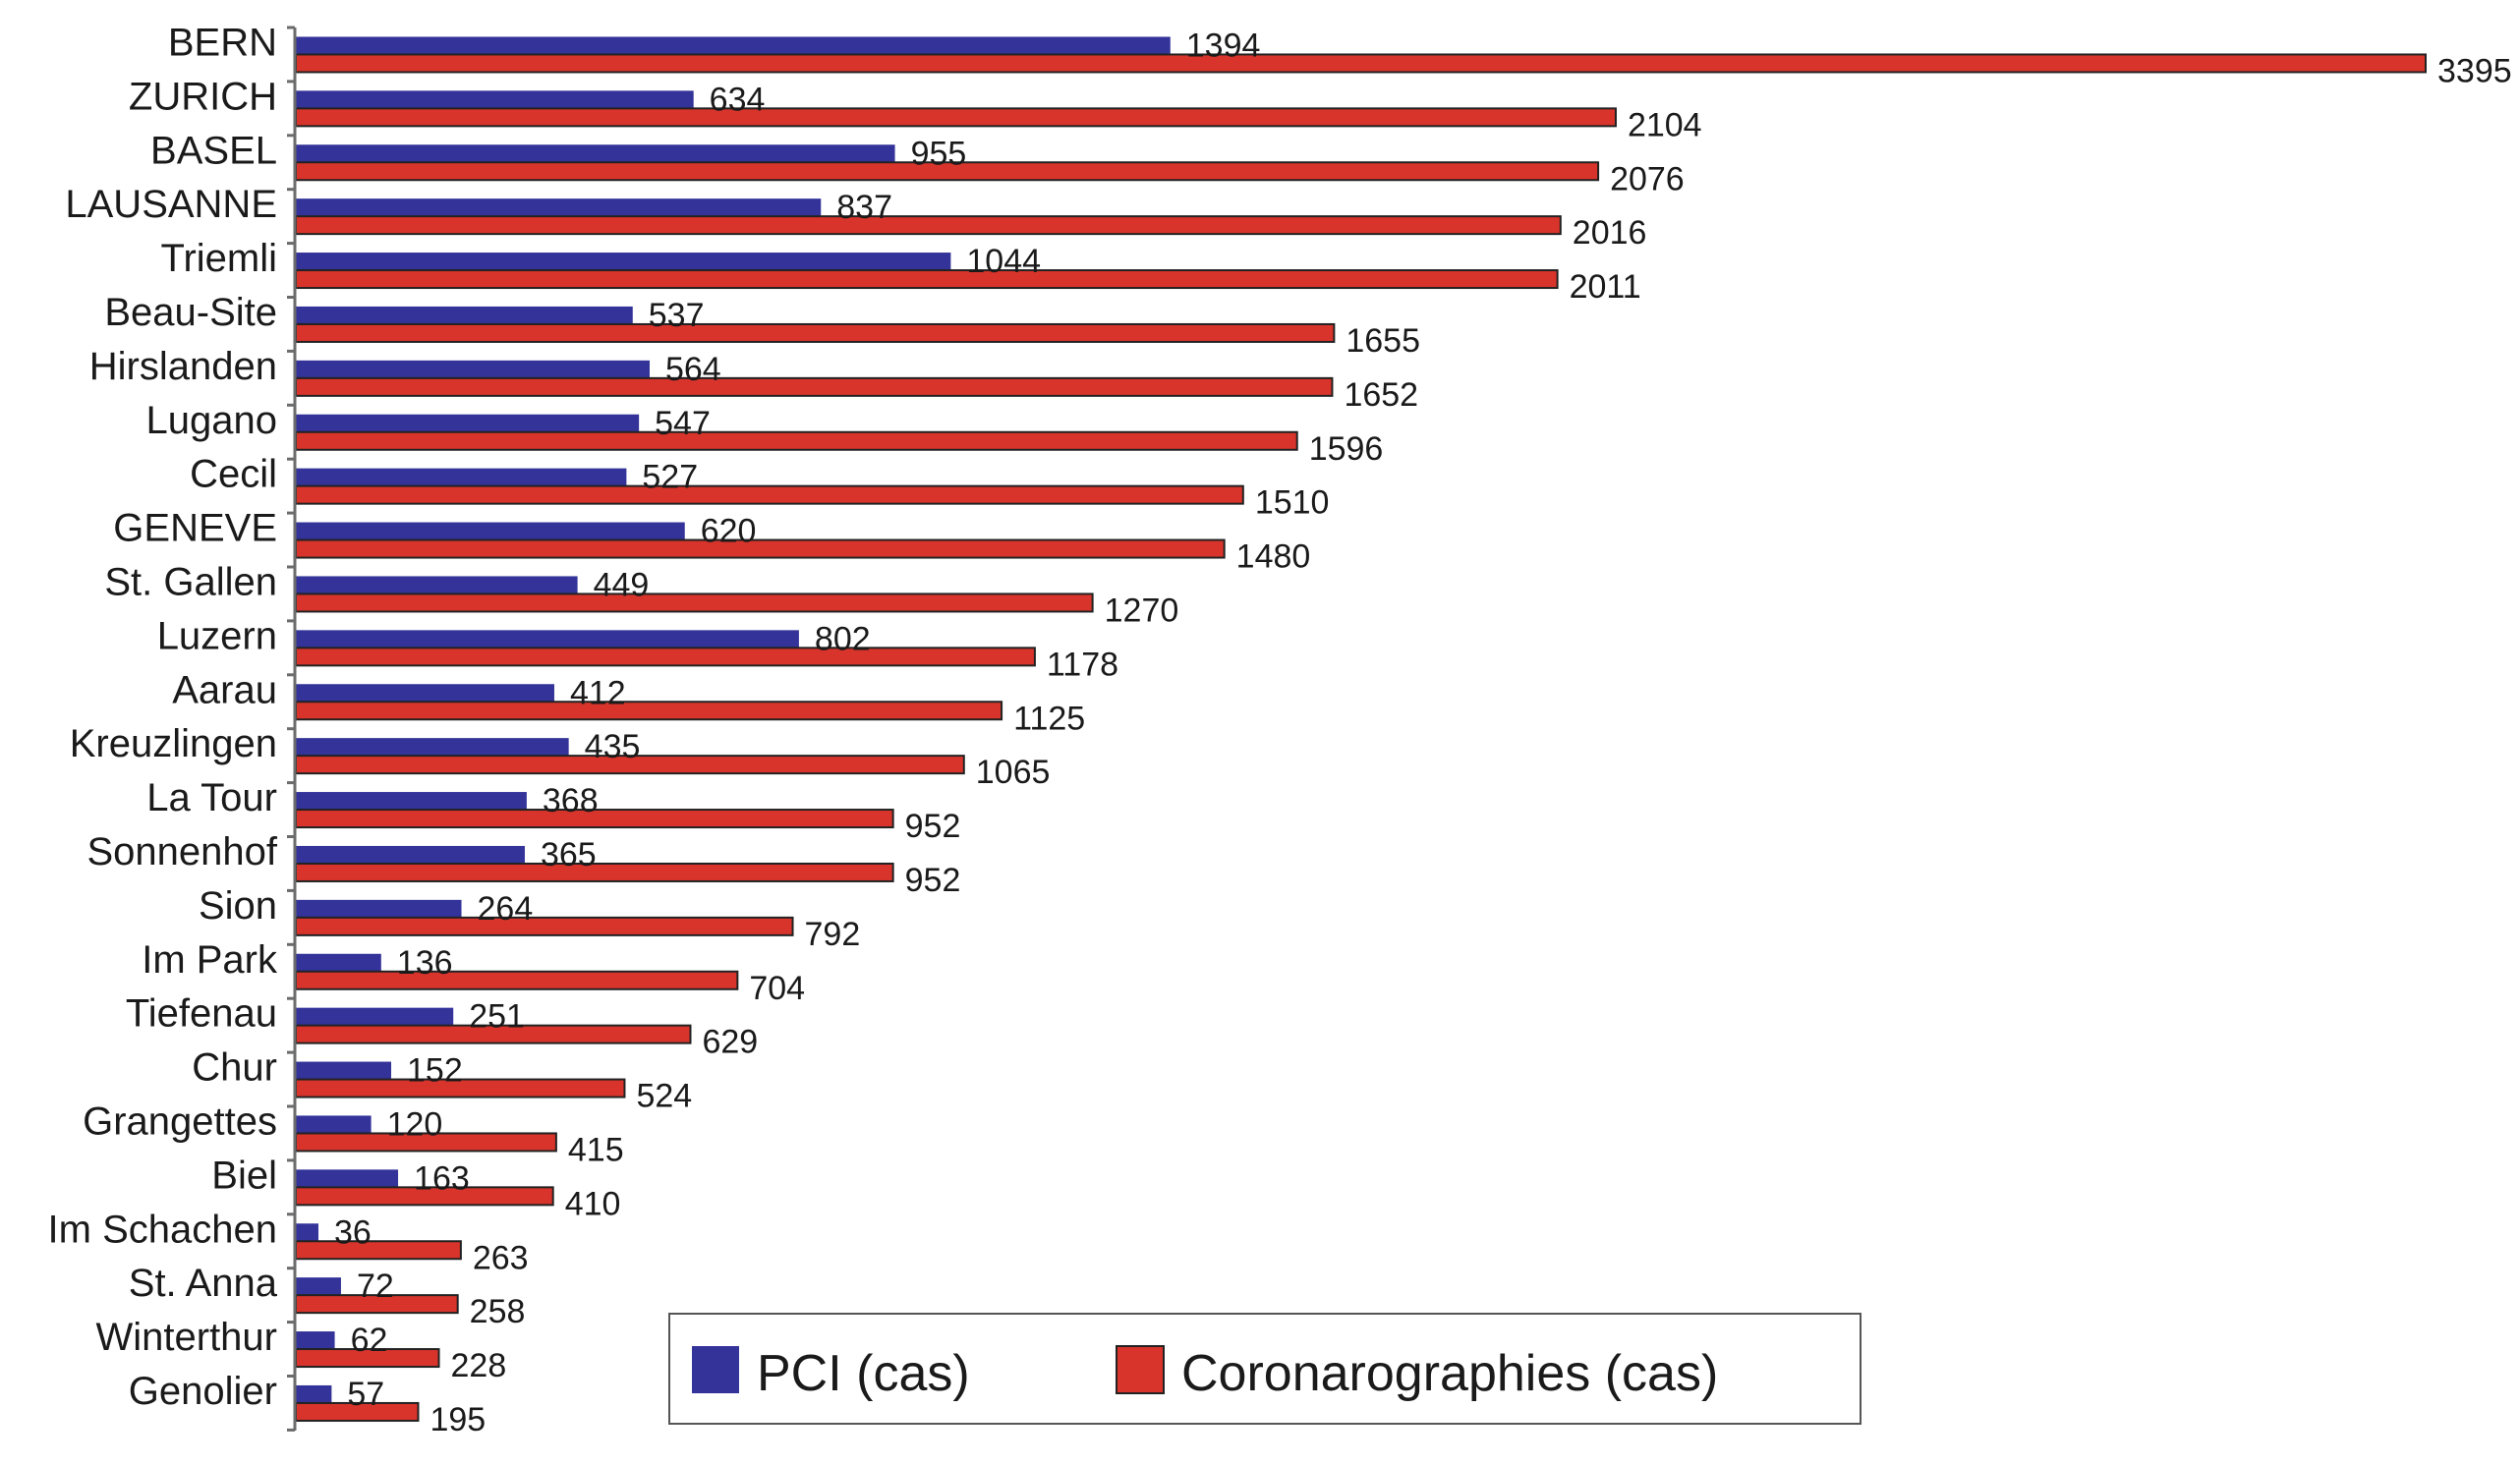 The width and height of the screenshot is (2520, 1465). What do you see at coordinates (461, 477) in the screenshot?
I see `bar-pci-cecil` at bounding box center [461, 477].